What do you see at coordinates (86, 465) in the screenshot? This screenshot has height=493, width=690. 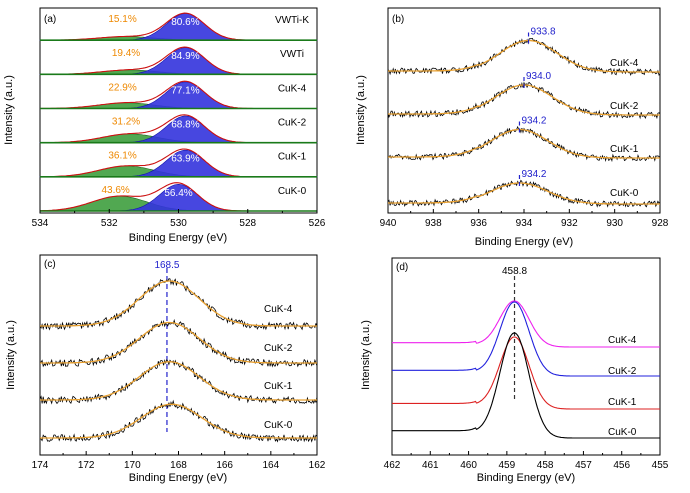 I see `panel-c-tick-label: 172` at bounding box center [86, 465].